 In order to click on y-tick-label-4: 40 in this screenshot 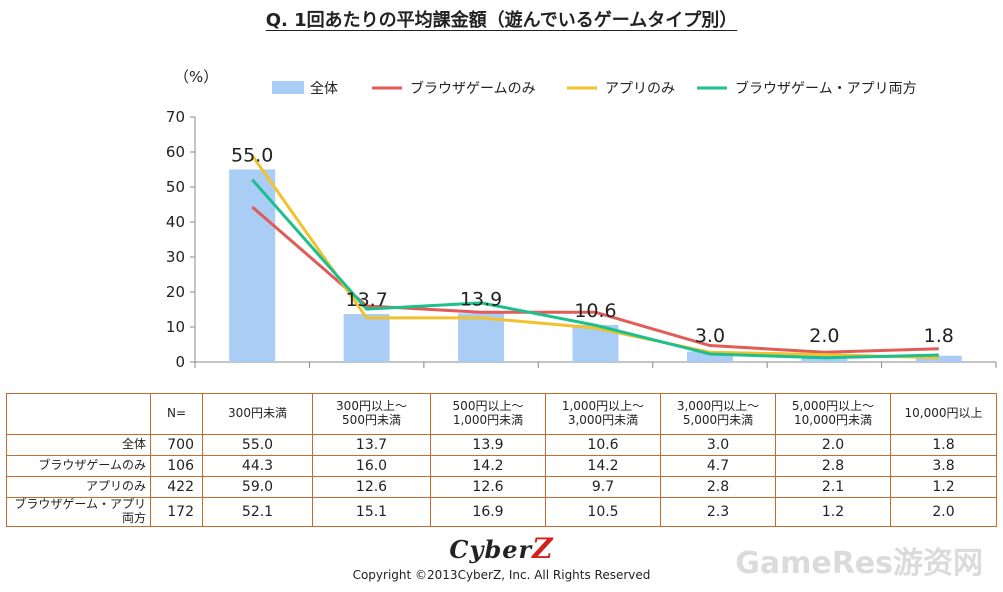, I will do `click(175, 222)`.